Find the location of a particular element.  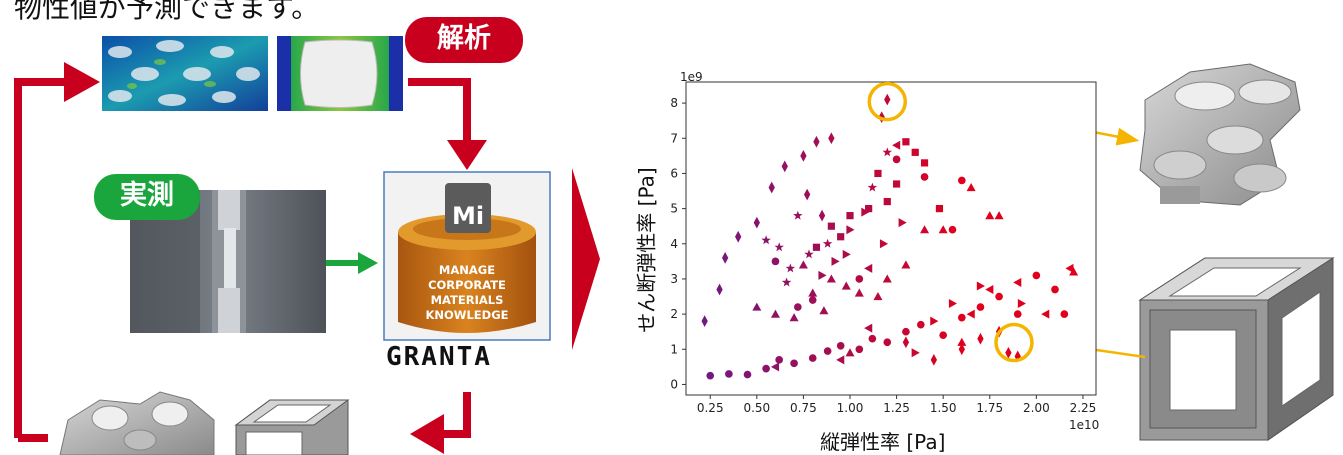

y-tick-label: 1 is located at coordinates (674, 349).